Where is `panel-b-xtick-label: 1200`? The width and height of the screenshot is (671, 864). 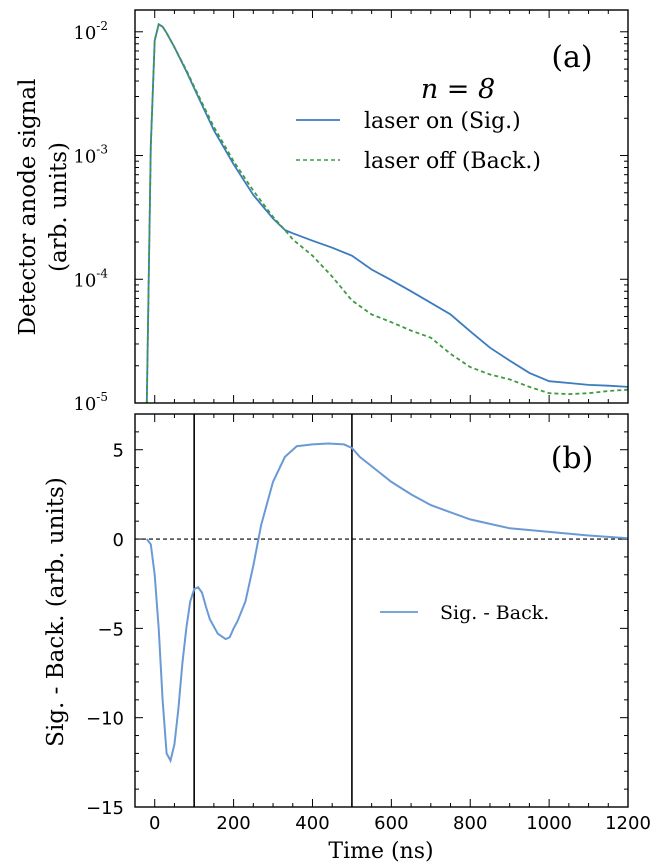 panel-b-xtick-label: 1200 is located at coordinates (628, 823).